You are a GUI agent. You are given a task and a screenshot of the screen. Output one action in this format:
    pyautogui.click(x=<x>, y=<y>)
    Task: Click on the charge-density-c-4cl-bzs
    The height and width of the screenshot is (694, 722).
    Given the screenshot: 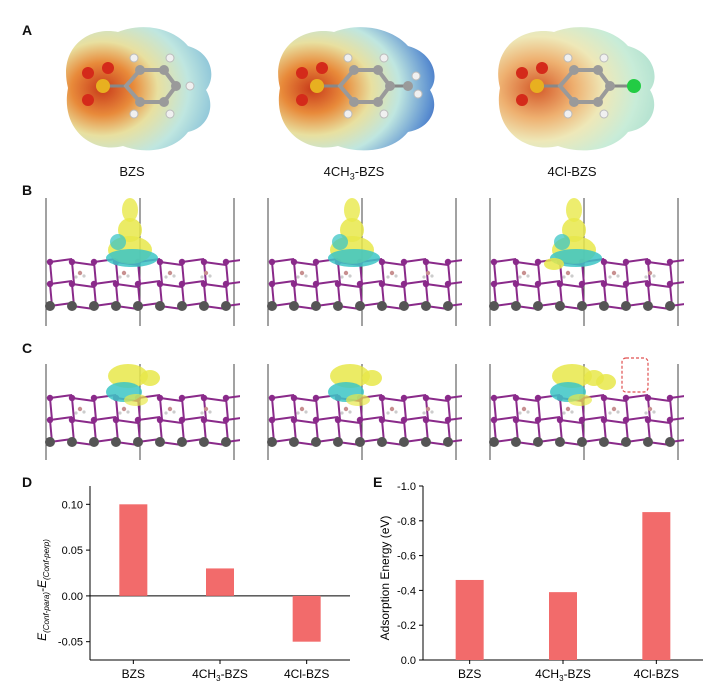 What is the action you would take?
    pyautogui.click(x=586, y=408)
    